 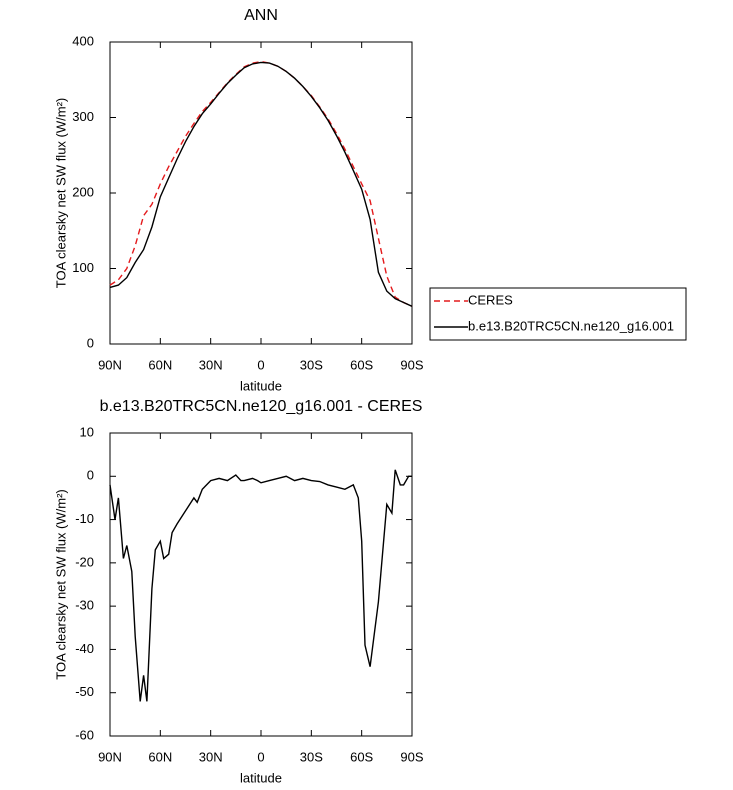 I want to click on y-tick-label: 10, so click(x=87, y=431).